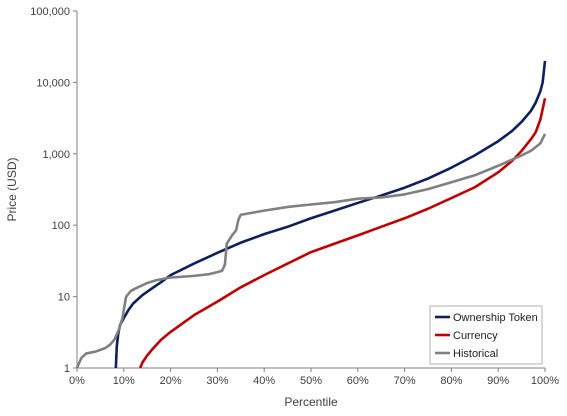  What do you see at coordinates (498, 381) in the screenshot?
I see `x-tick-label: 90%` at bounding box center [498, 381].